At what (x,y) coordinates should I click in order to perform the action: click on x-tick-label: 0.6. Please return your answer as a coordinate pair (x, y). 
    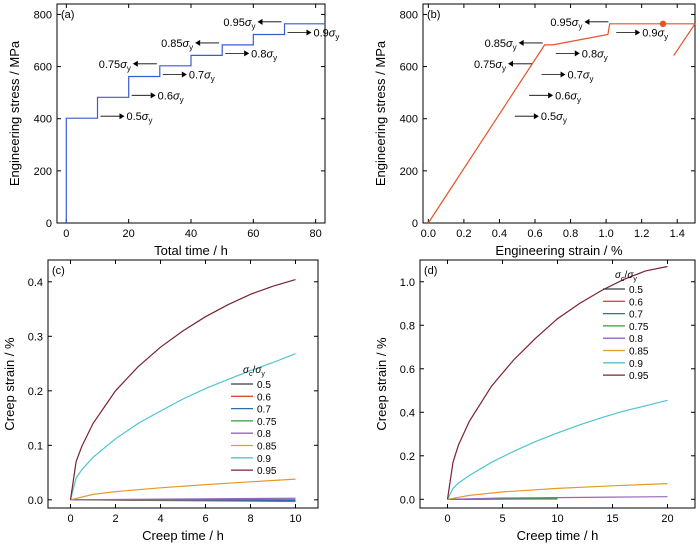
    Looking at the image, I should click on (534, 234).